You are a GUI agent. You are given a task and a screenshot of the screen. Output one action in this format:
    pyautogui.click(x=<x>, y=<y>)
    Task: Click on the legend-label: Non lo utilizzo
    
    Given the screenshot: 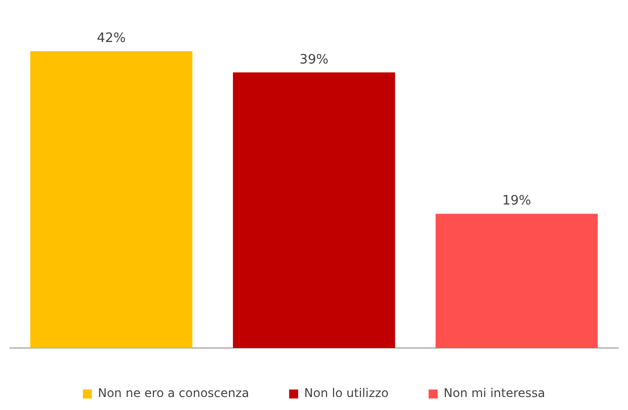 What is the action you would take?
    pyautogui.click(x=346, y=393)
    